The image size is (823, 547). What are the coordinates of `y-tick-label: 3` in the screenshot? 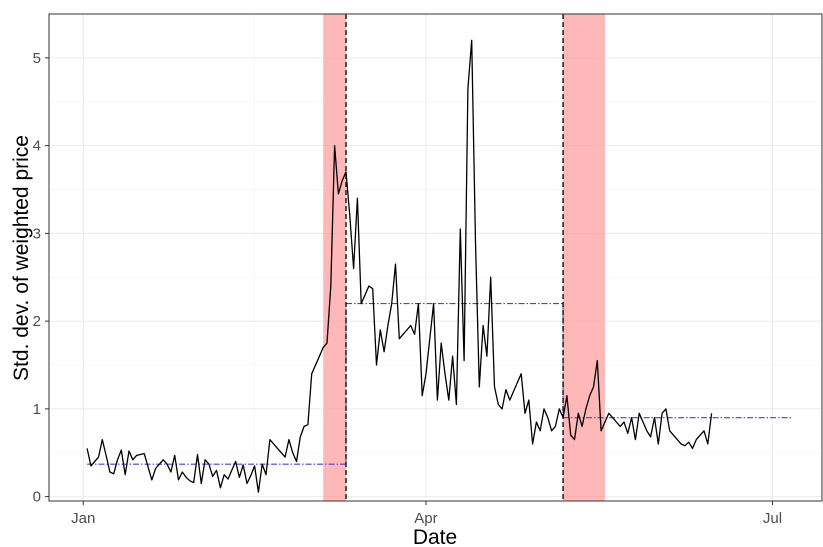 It's located at (37, 233).